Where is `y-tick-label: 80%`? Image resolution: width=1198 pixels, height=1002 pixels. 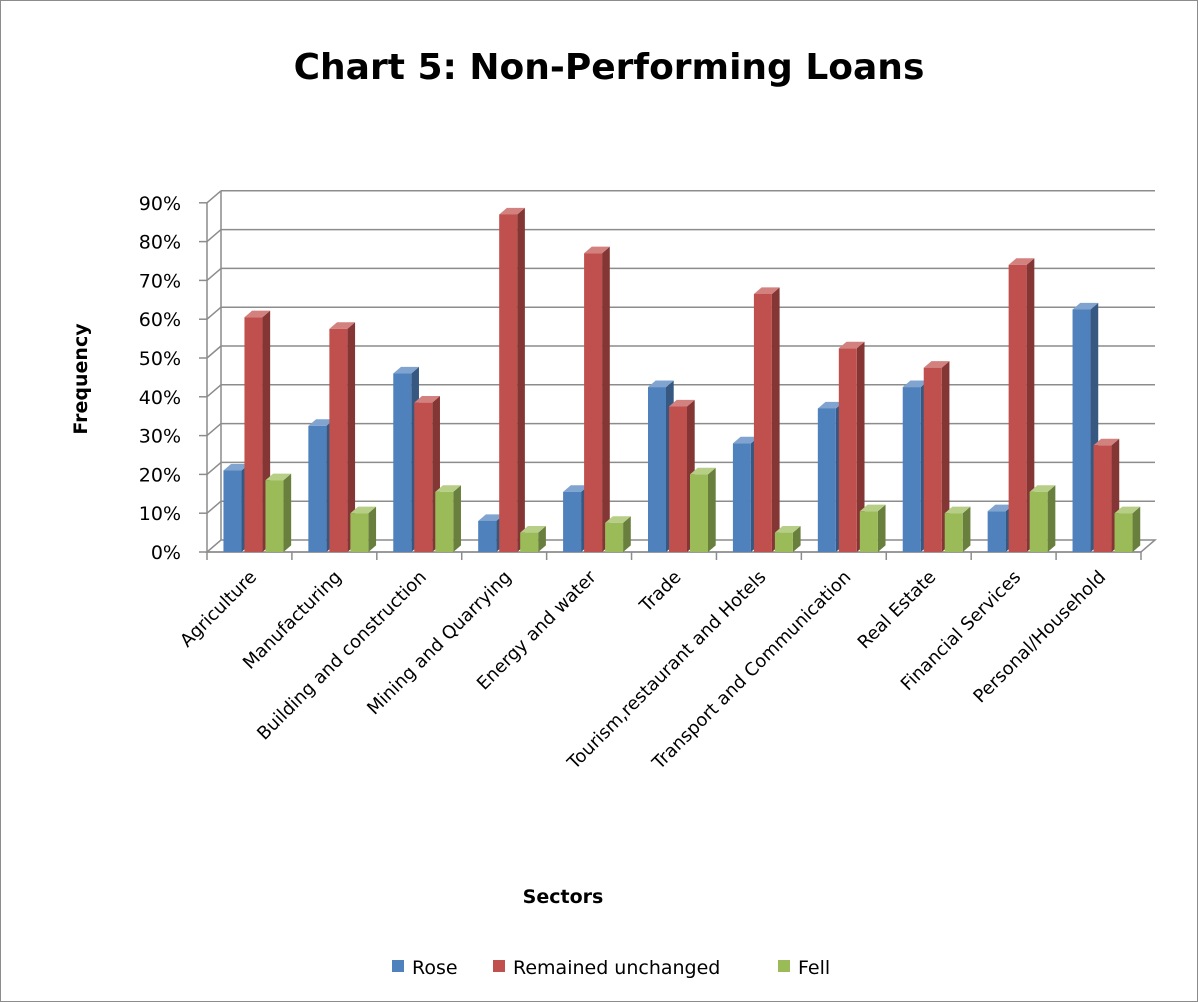
y-tick-label: 80% is located at coordinates (160, 243).